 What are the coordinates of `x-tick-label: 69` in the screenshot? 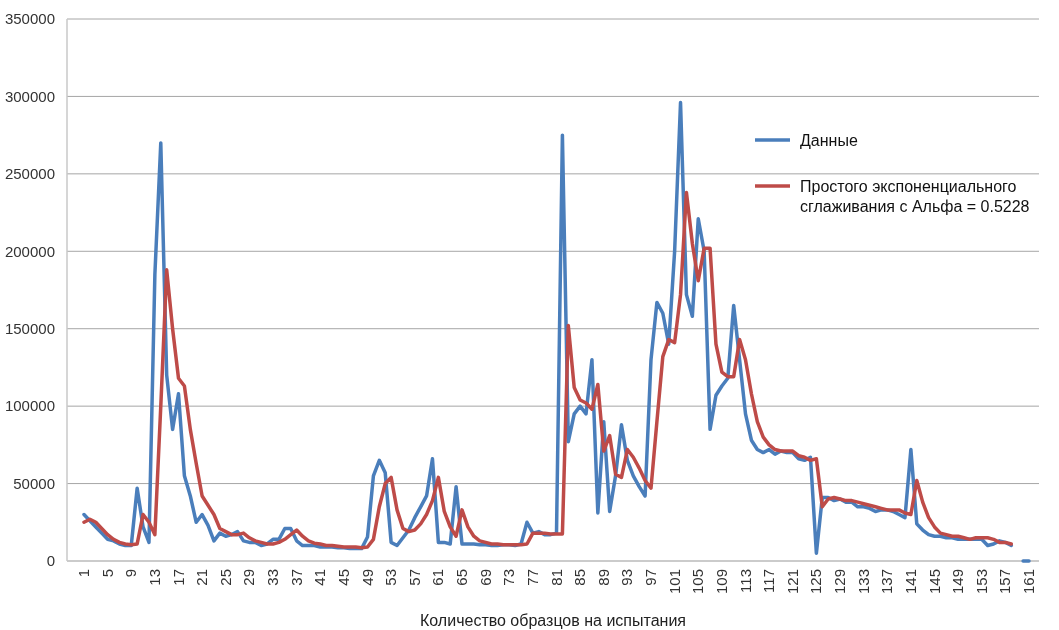 It's located at (485, 577).